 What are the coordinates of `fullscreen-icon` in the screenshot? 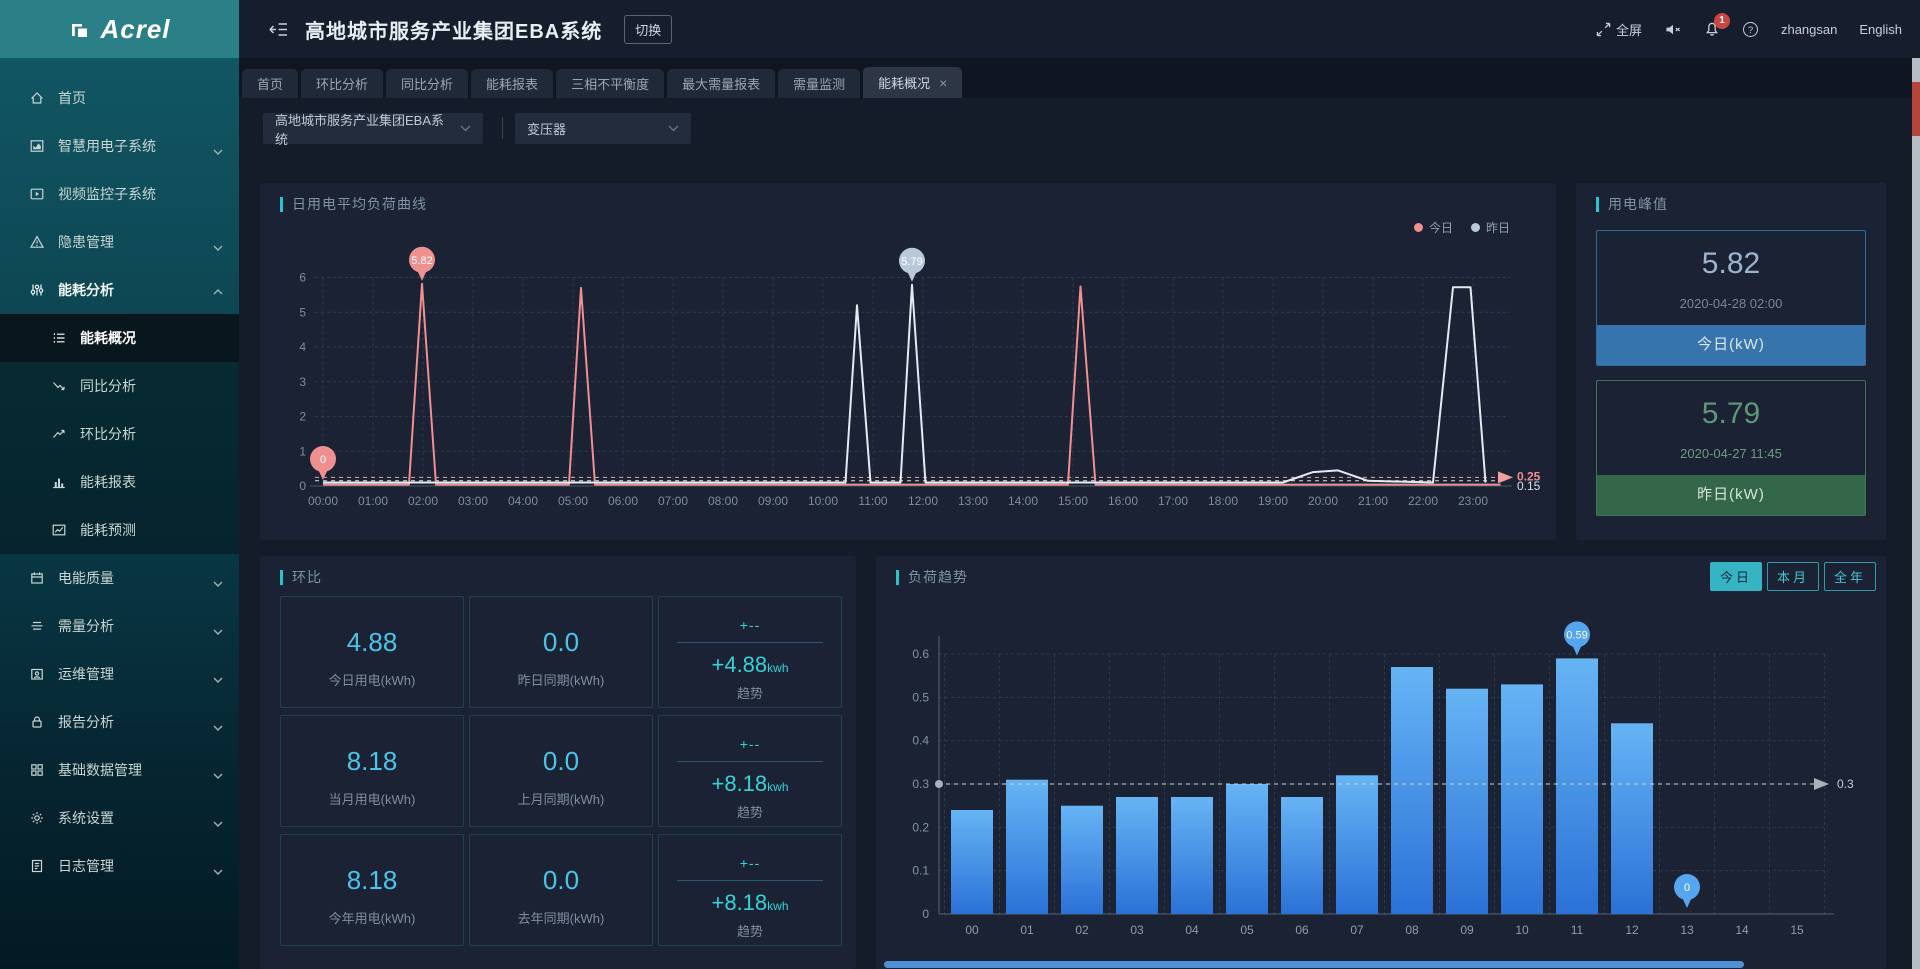 It's located at (1603, 29).